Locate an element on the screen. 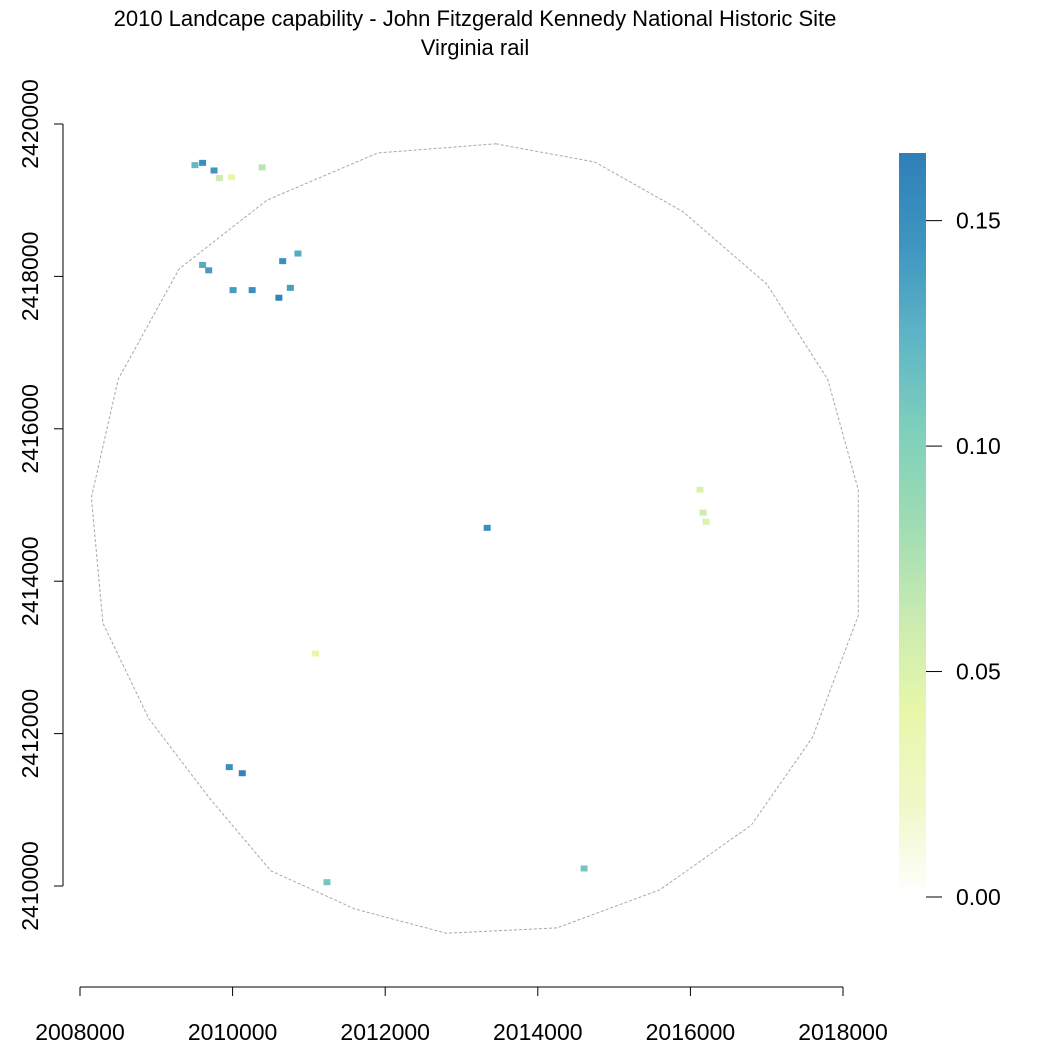 This screenshot has height=1050, width=1050. x-tick-label: 2016000 is located at coordinates (691, 1032).